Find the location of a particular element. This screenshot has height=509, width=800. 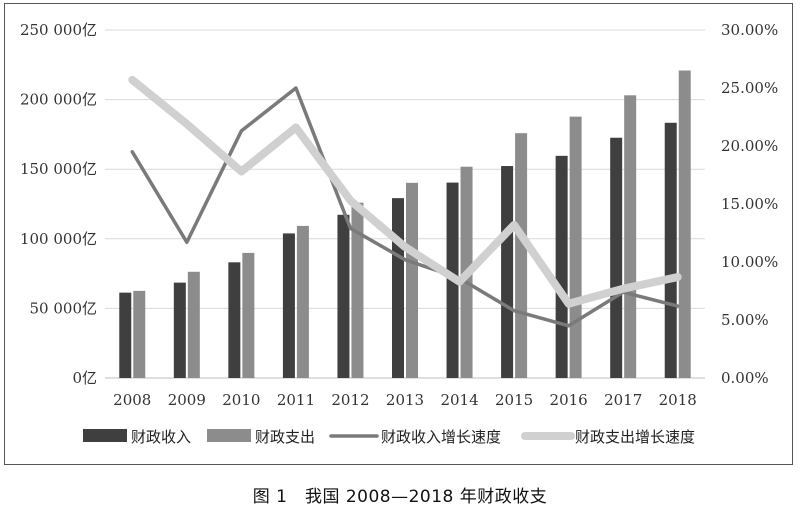

left-tick-label: 50 000亿 is located at coordinates (64, 308).